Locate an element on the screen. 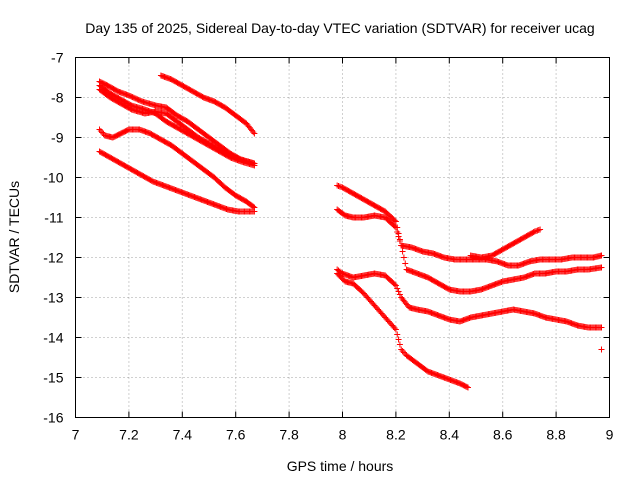 The height and width of the screenshot is (480, 640). y-tick-label: -16 is located at coordinates (53, 418).